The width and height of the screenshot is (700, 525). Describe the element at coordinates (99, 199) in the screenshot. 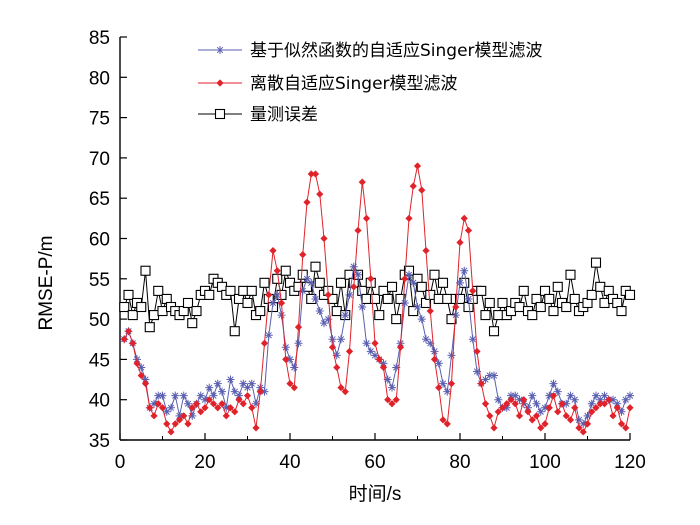

I see `y-tick-label: 65` at that location.